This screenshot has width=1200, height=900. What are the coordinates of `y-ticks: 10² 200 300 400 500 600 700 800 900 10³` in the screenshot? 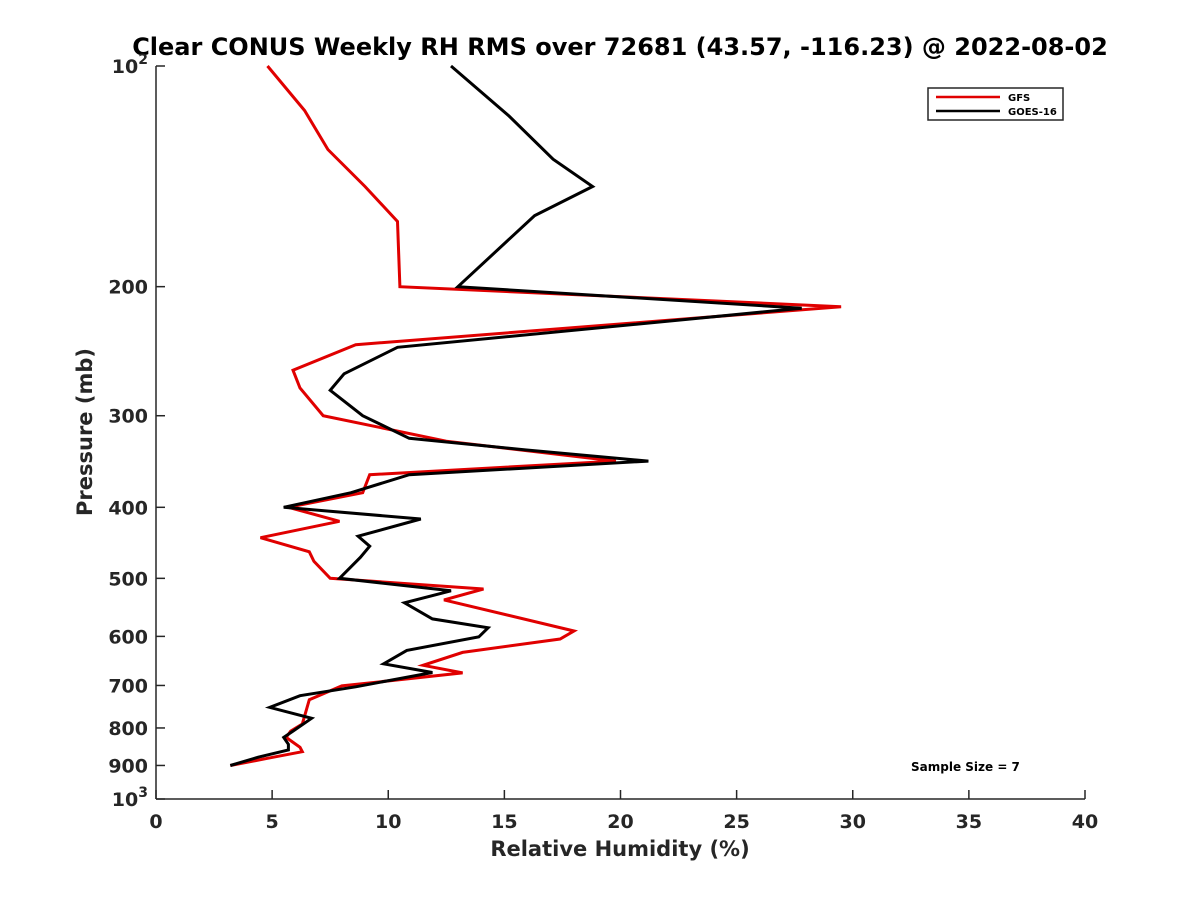 It's located at (136, 431).